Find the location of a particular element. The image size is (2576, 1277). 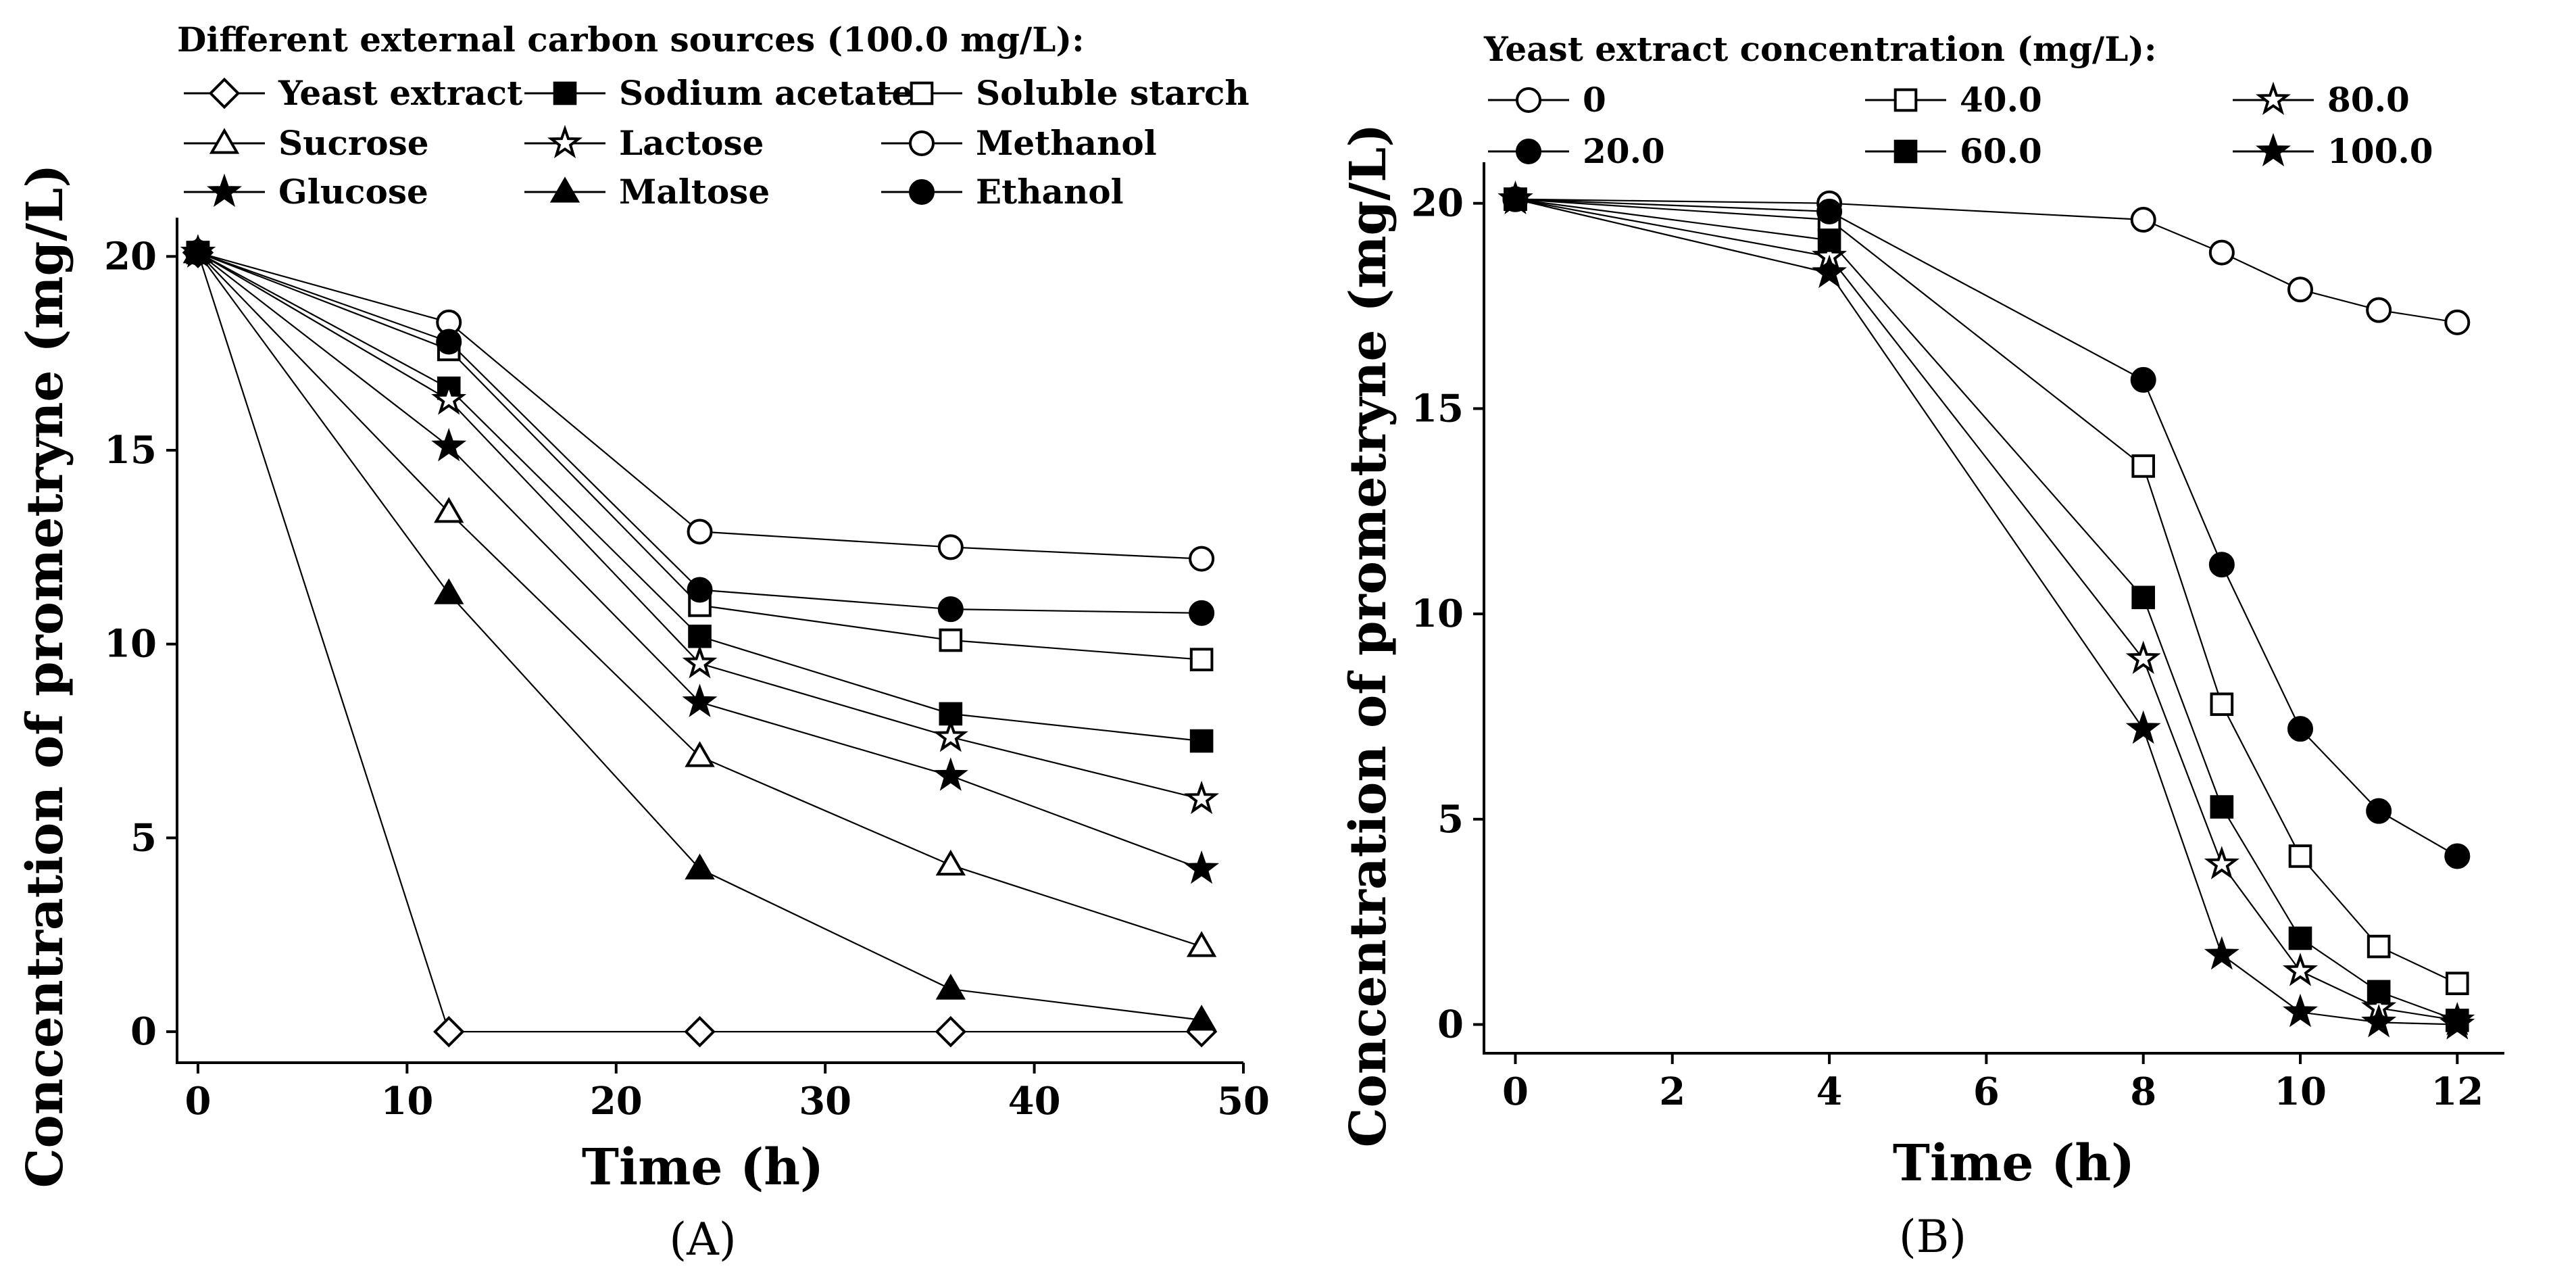

chart-a-y-tick-label: 10 is located at coordinates (130, 644).